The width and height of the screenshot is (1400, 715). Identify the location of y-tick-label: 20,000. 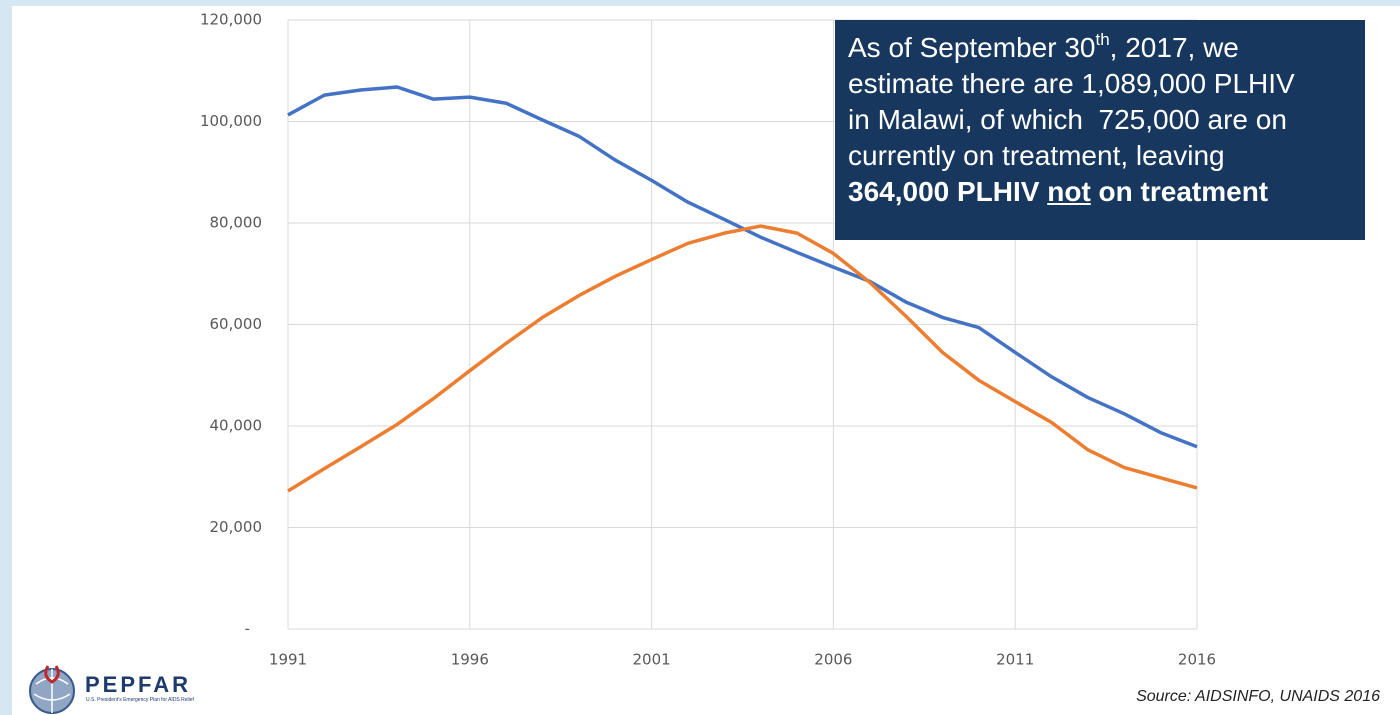
(236, 527).